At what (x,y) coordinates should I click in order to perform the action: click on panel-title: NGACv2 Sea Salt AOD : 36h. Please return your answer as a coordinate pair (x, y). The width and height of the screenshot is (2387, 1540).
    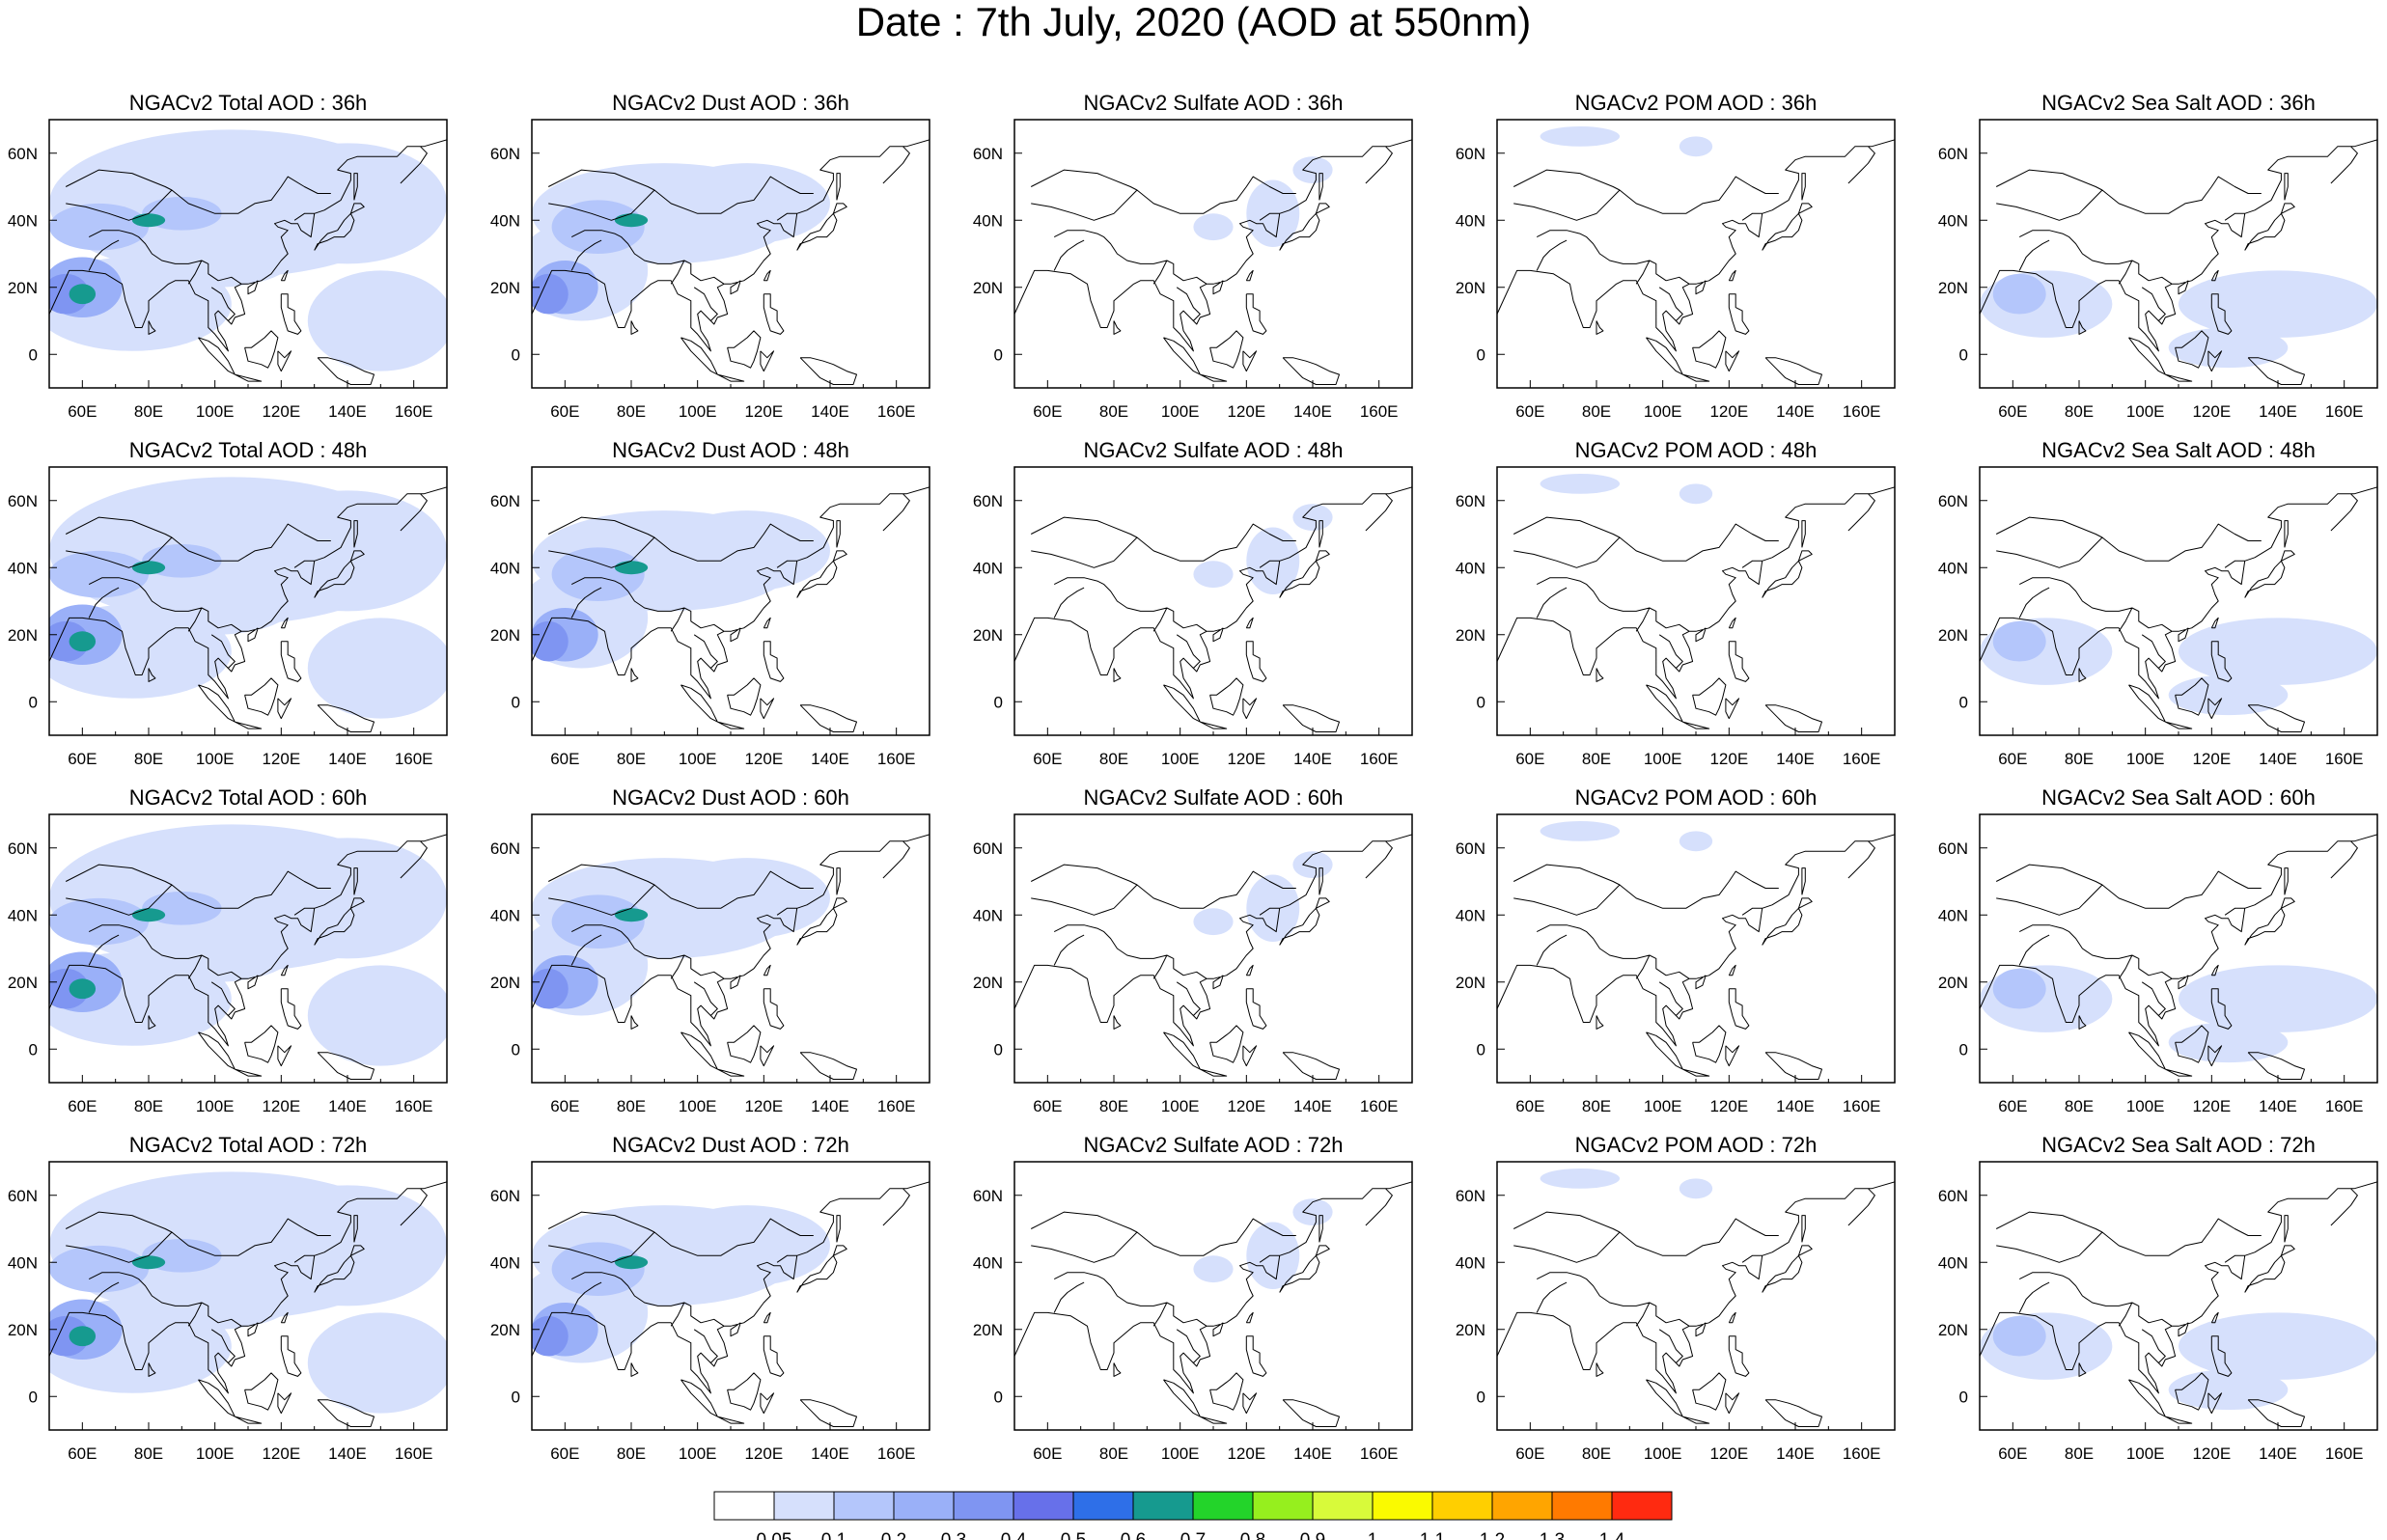
    Looking at the image, I should click on (2178, 103).